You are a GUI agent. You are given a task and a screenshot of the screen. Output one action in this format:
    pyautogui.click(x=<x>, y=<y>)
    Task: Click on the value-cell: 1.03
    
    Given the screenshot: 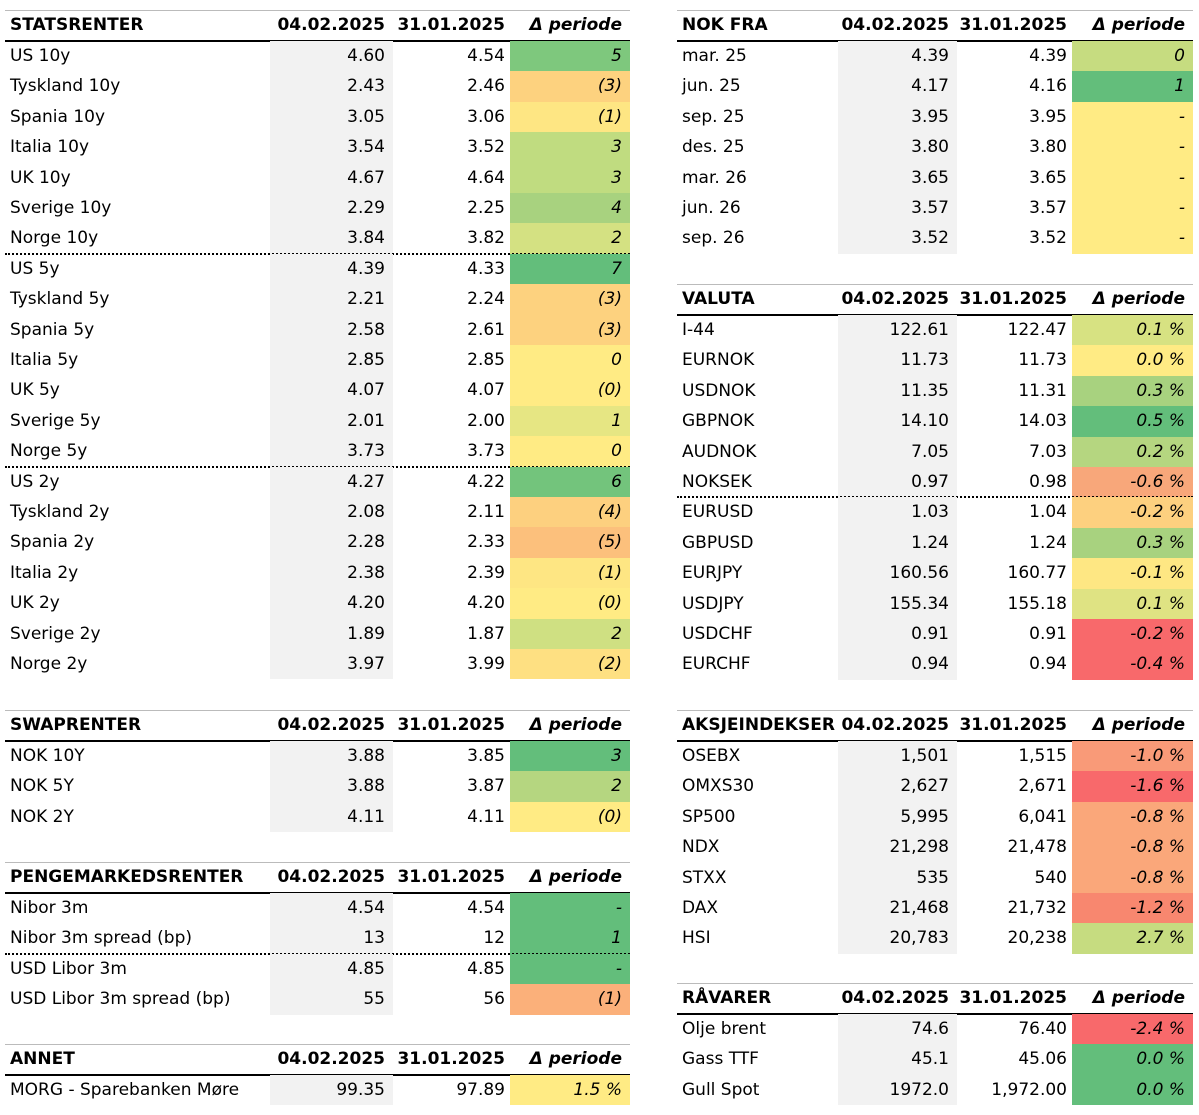 What is the action you would take?
    pyautogui.click(x=897, y=512)
    